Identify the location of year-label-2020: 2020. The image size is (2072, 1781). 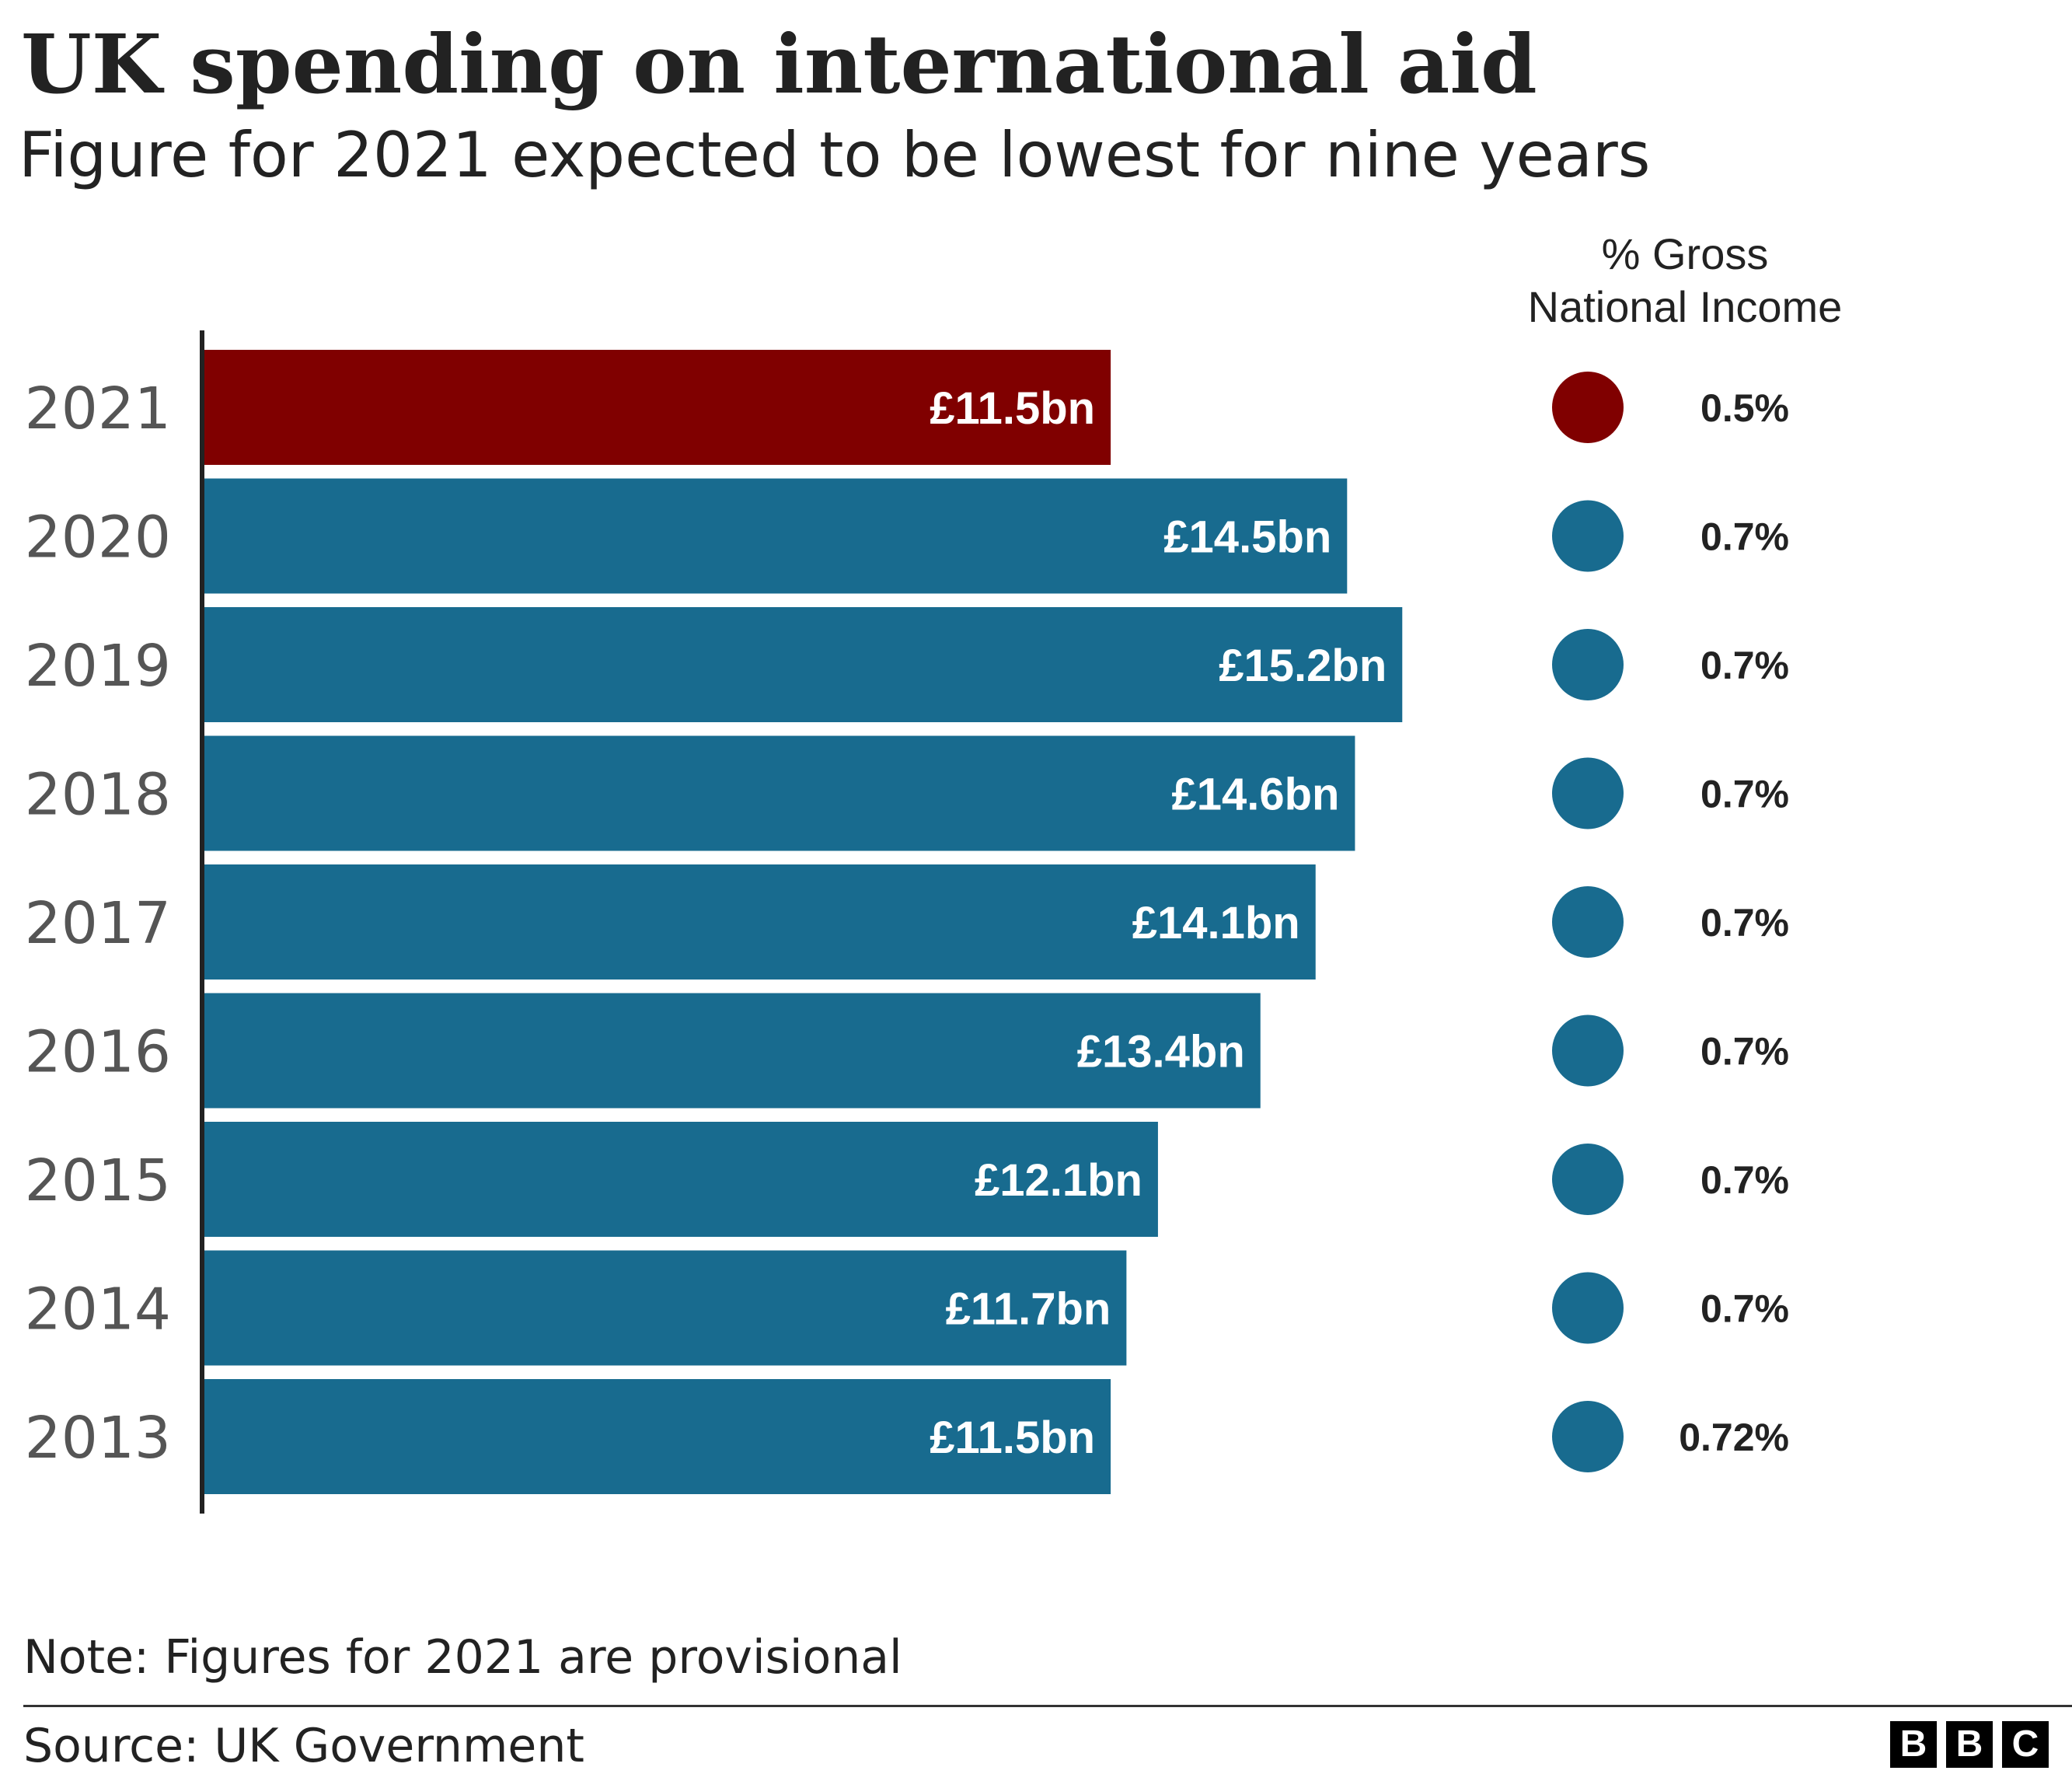
(98, 538).